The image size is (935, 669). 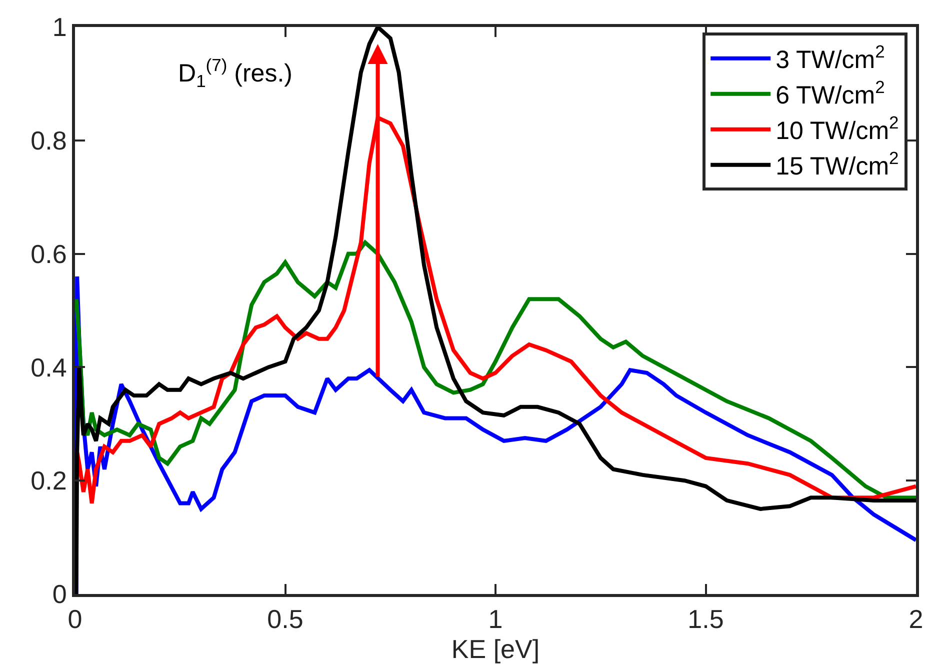 I want to click on annotation: D$_{1}$$^{(7)}$ (res.), so click(x=235, y=73).